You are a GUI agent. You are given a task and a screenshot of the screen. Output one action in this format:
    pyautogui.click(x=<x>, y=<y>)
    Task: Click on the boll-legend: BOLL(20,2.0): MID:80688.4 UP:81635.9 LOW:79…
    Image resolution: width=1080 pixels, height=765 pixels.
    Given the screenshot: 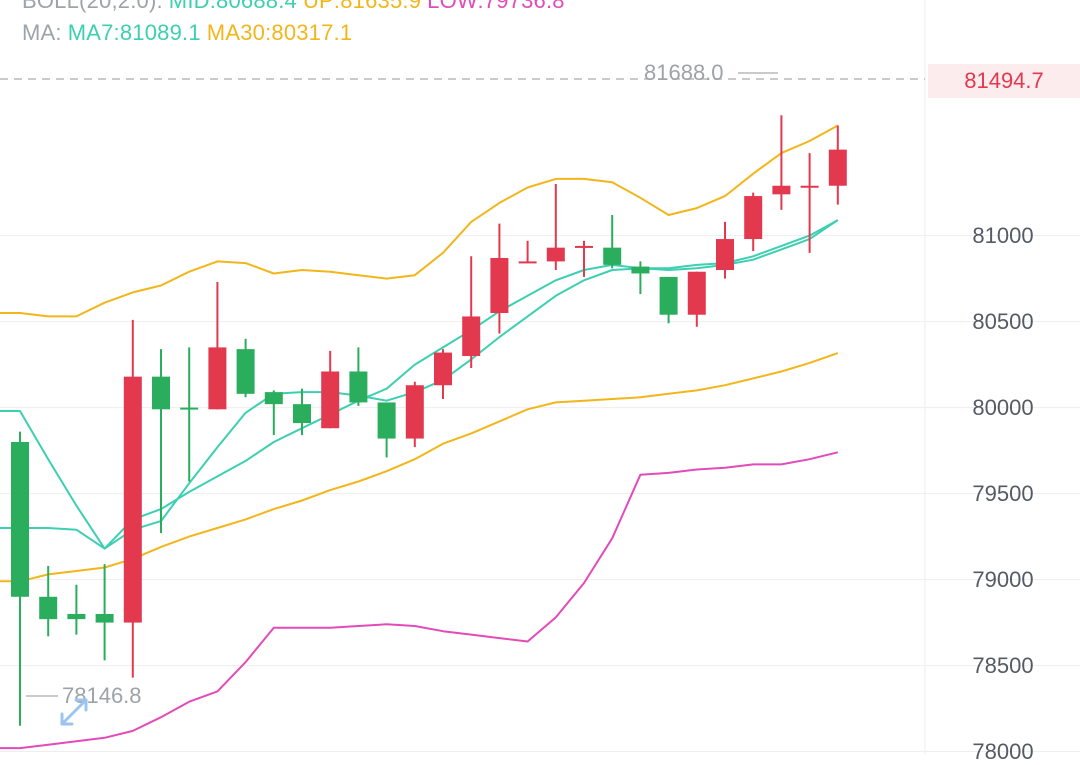 What is the action you would take?
    pyautogui.click(x=296, y=7)
    